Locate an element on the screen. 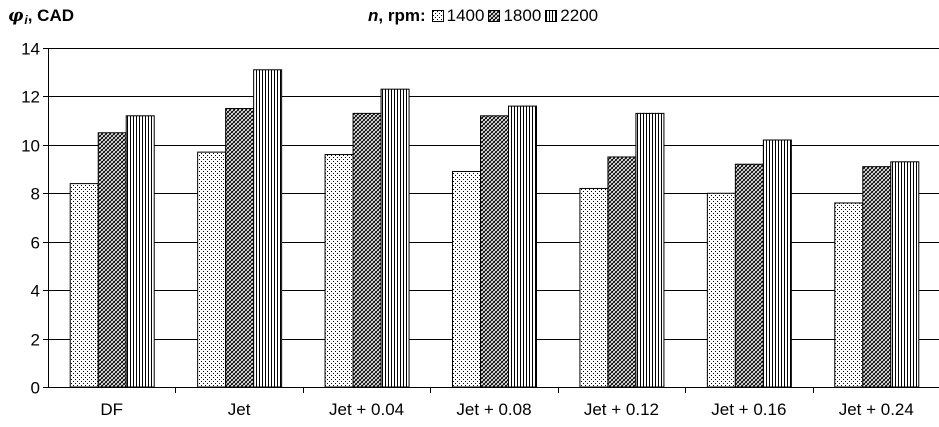 This screenshot has height=427, width=939. legend-swatch-vertical is located at coordinates (551, 16).